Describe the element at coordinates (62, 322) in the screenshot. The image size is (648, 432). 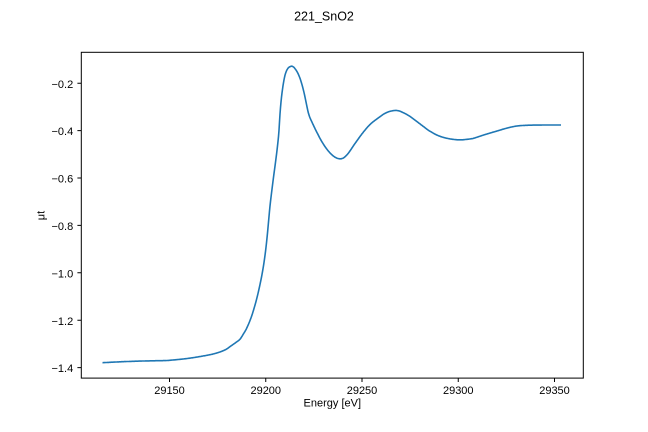
I see `svg-text: −1.2` at that location.